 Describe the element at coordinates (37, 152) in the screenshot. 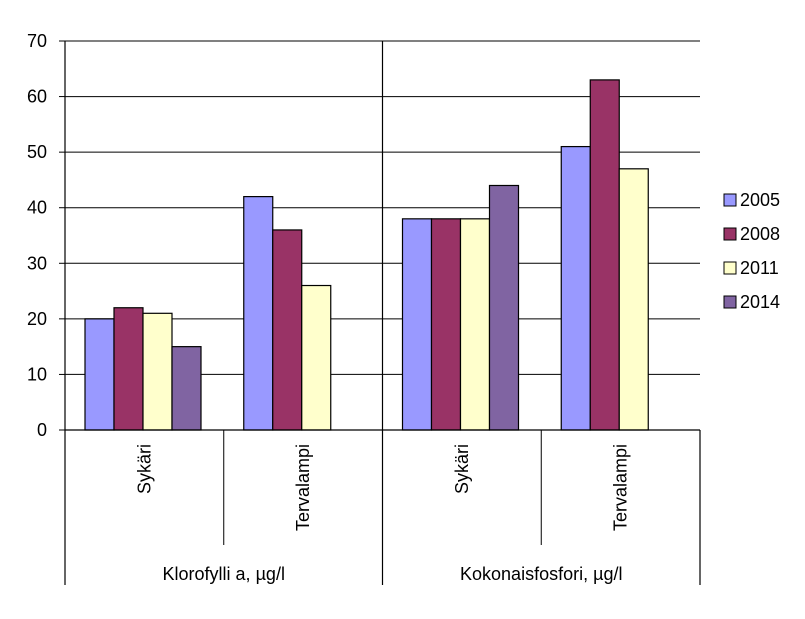

I see `y-tick-label: 50` at that location.